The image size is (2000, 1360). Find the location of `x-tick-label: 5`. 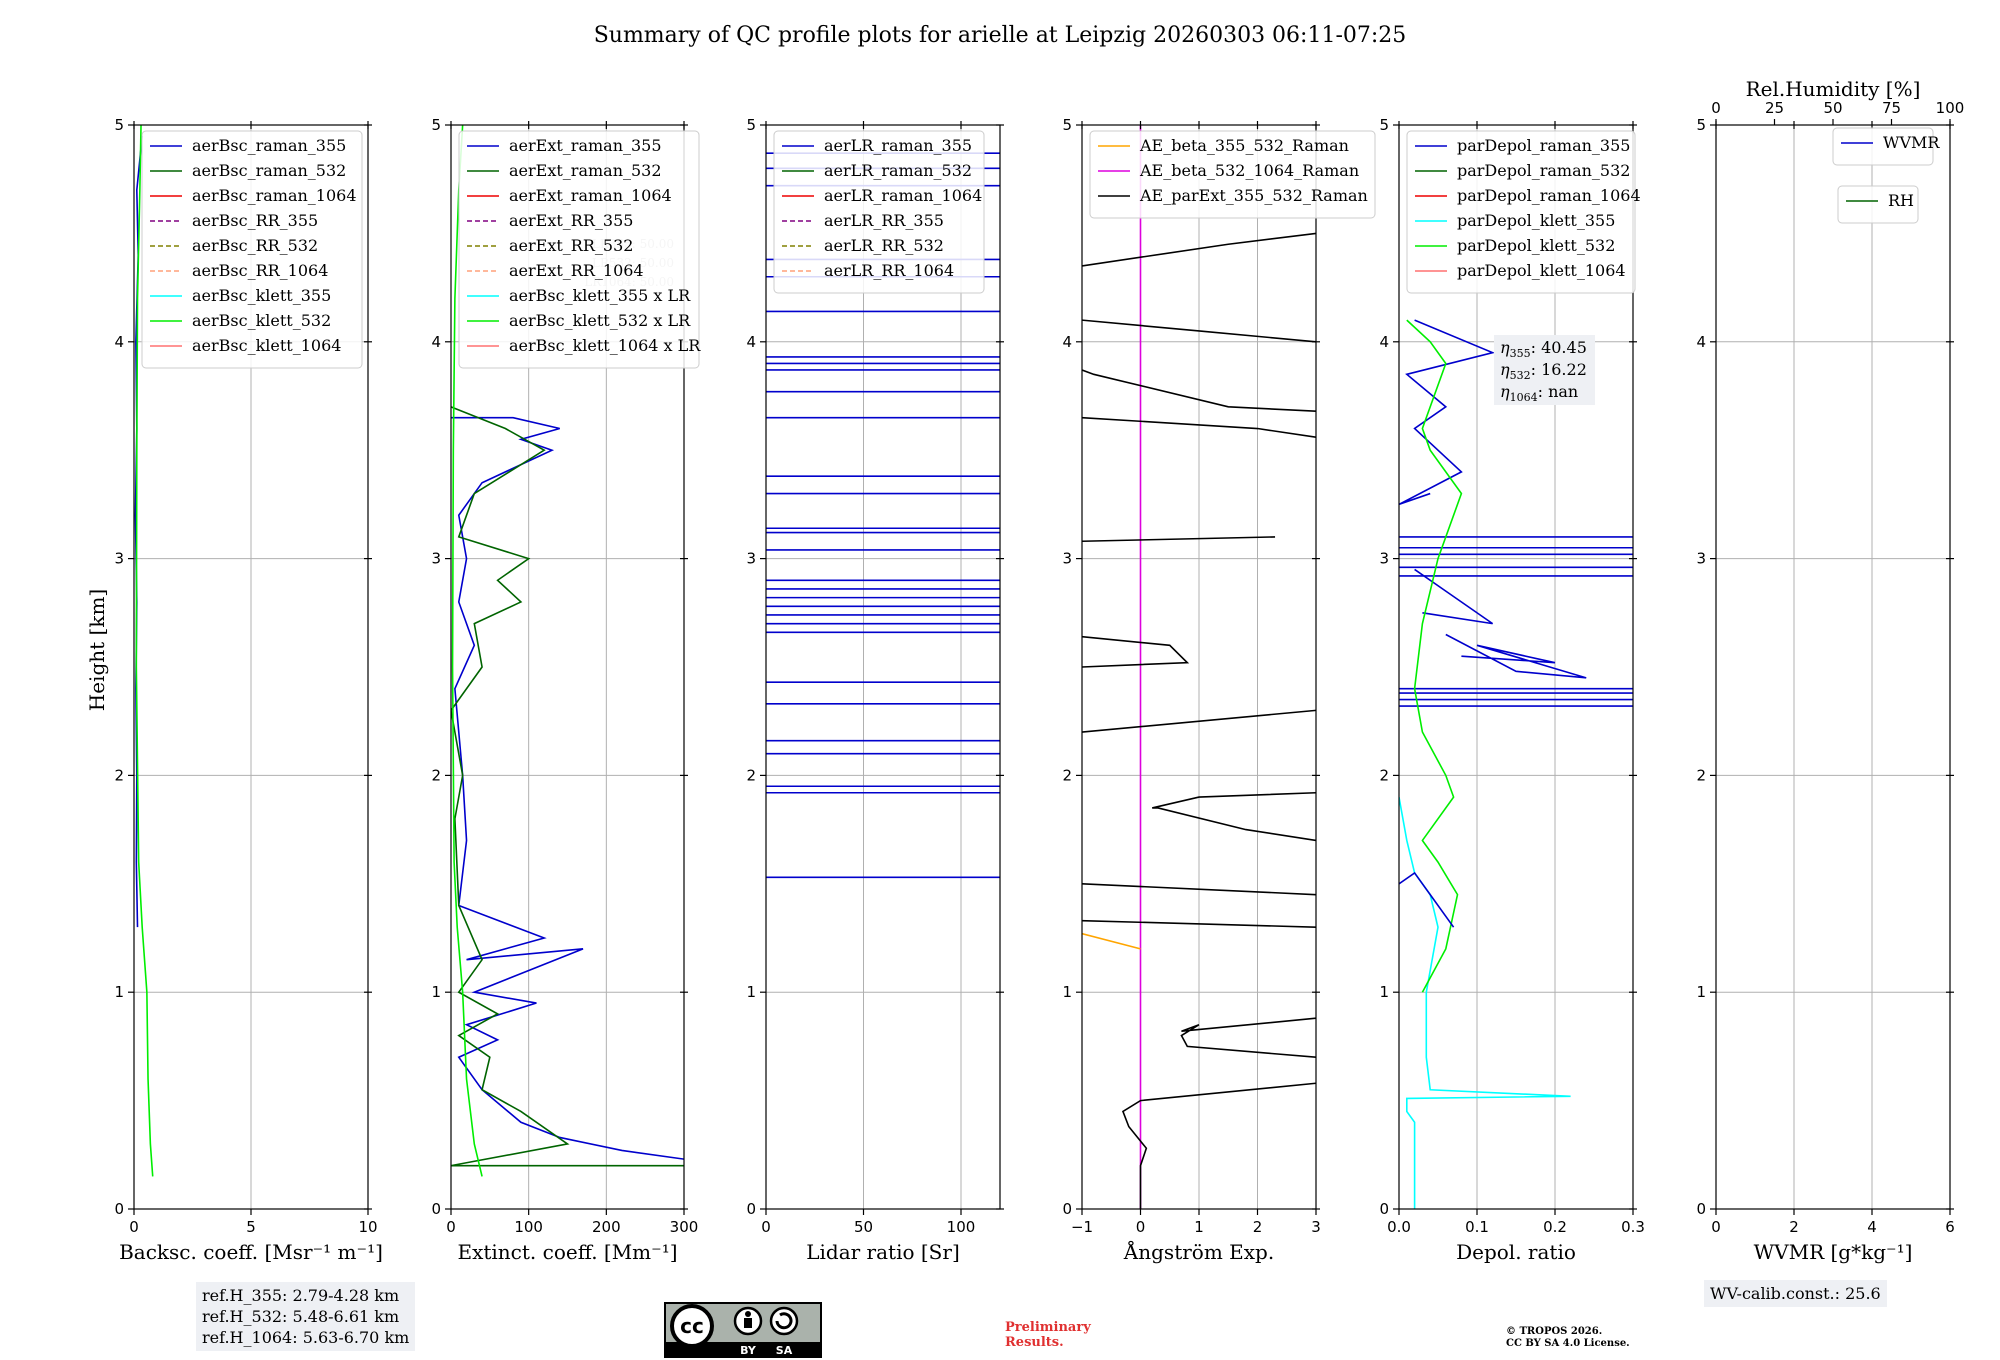

x-tick-label: 5 is located at coordinates (251, 1227).